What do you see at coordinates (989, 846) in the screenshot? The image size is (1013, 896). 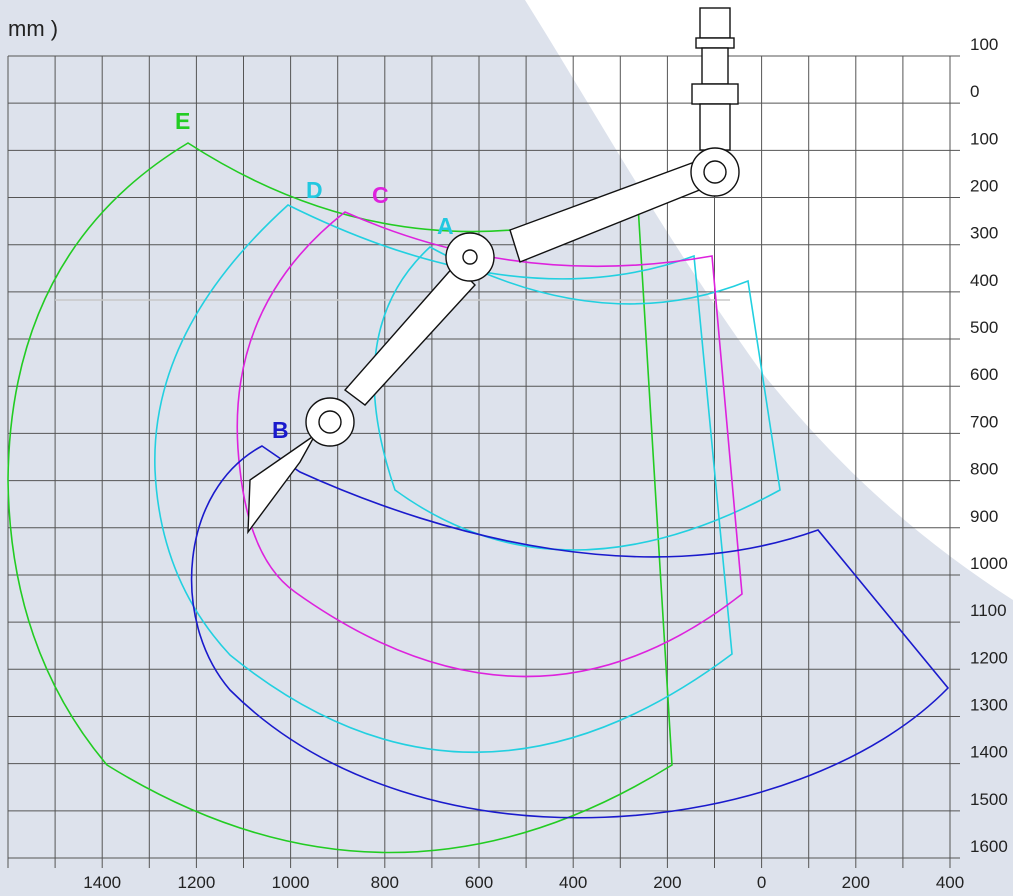 I see `y-tick-label: 1600` at bounding box center [989, 846].